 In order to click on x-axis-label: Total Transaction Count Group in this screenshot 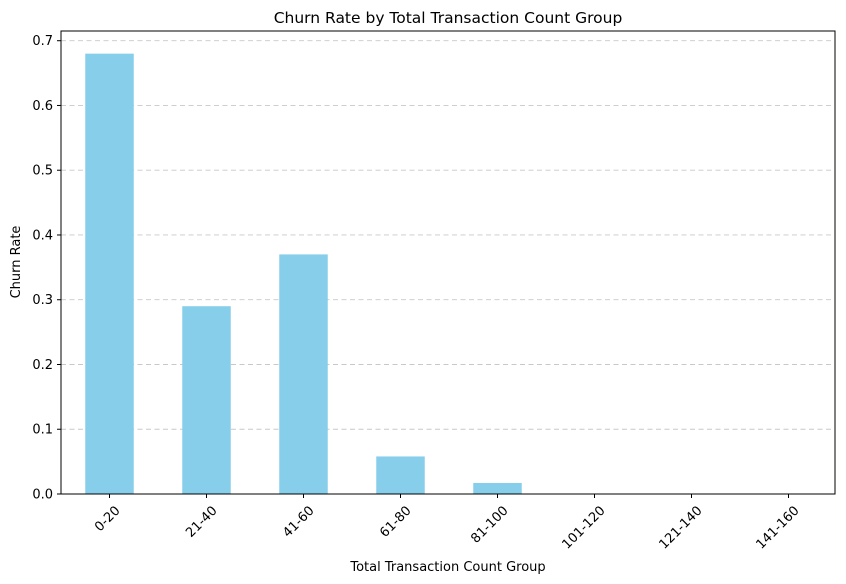, I will do `click(447, 567)`.